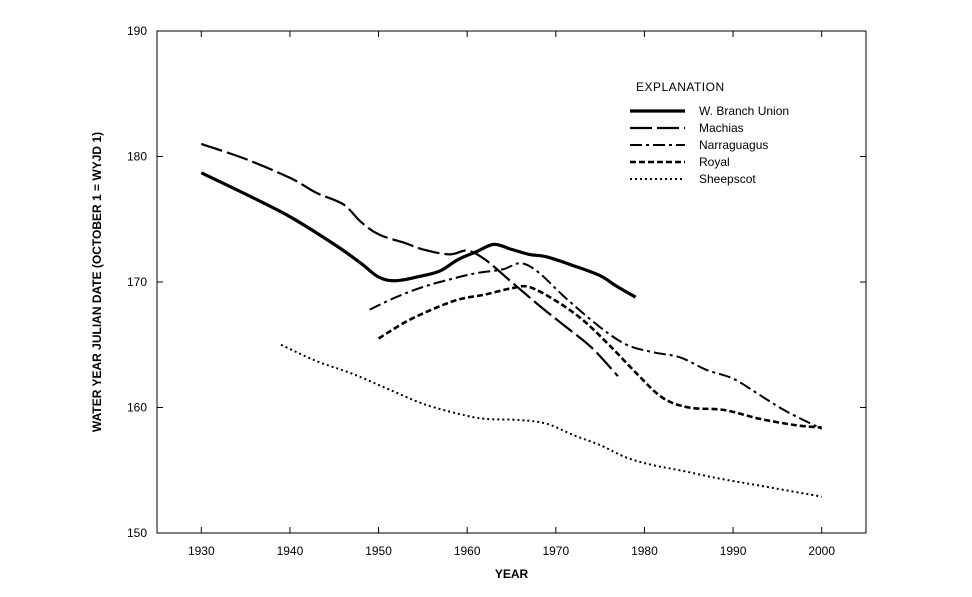 This screenshot has height=597, width=972. Describe the element at coordinates (290, 551) in the screenshot. I see `x-tick-label: 1940` at that location.